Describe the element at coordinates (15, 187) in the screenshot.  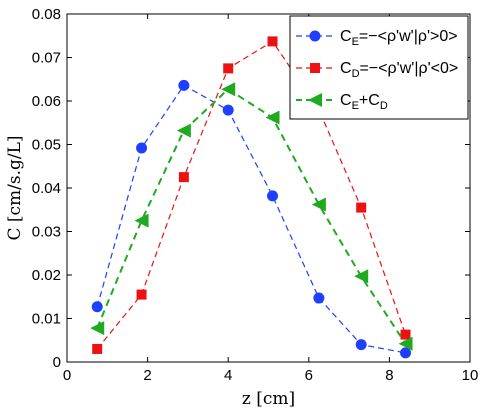
I see `y-axis-label: C [cm/s.g/L]` at that location.